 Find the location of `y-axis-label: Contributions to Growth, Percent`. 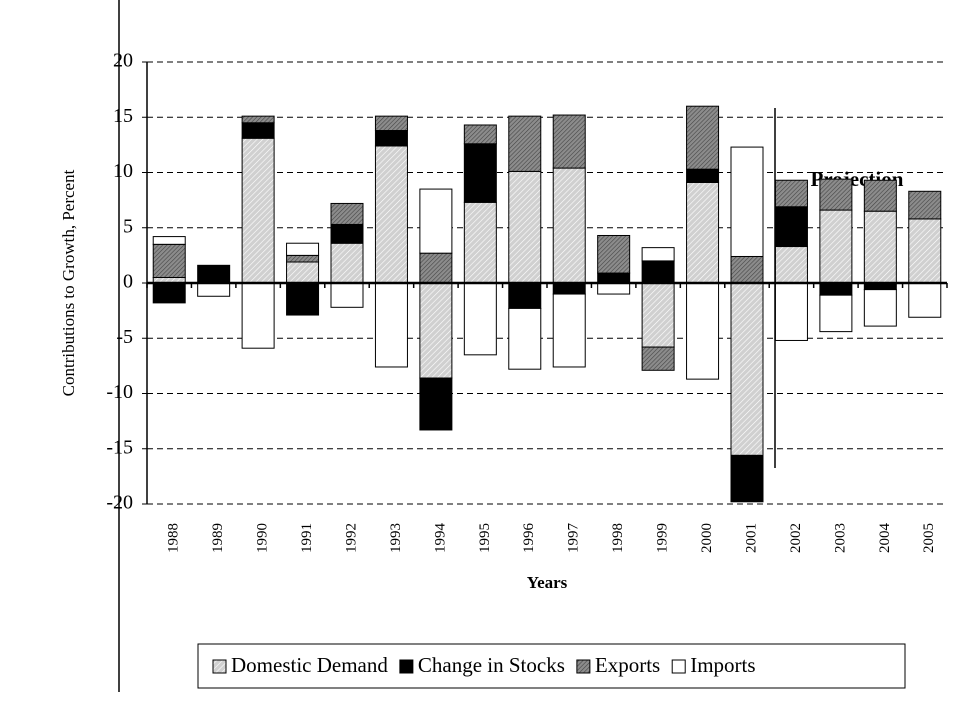

y-axis-label: Contributions to Growth, Percent is located at coordinates (68, 282).